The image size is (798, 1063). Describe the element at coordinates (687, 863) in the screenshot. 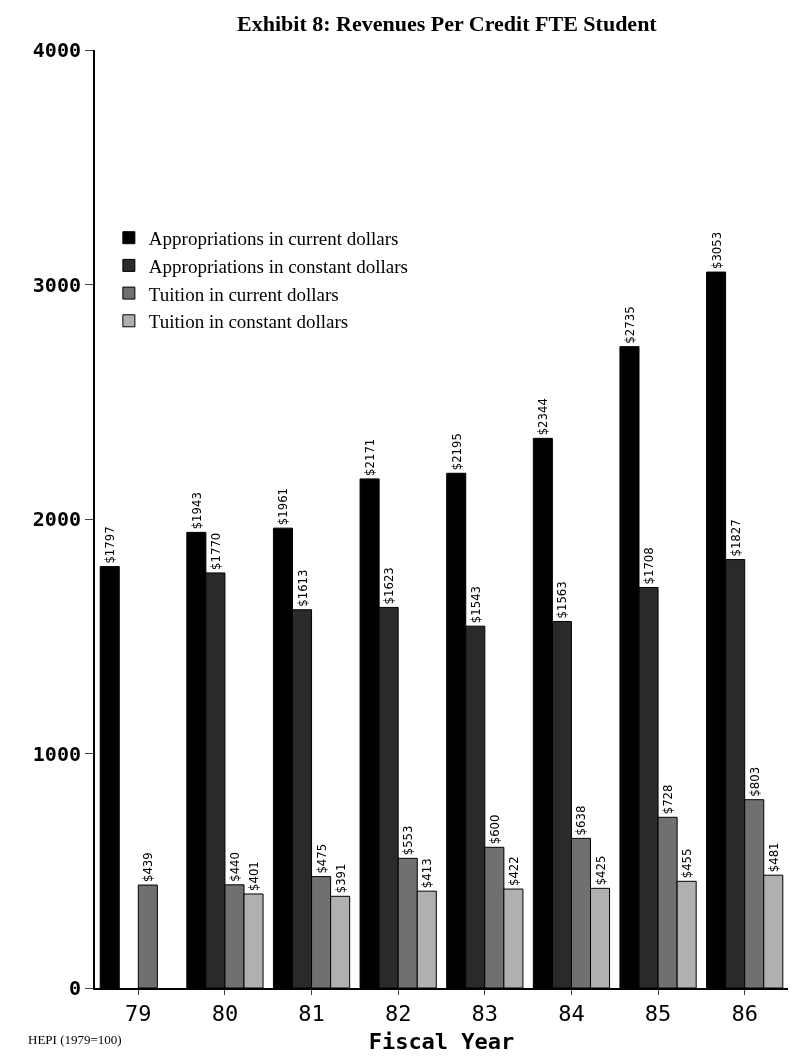

I see `data-label: $455` at that location.